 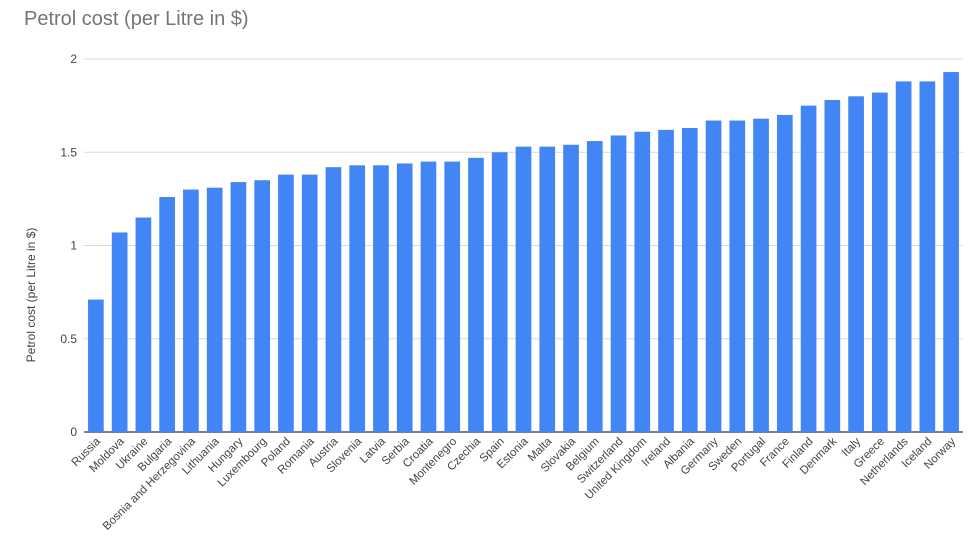 What do you see at coordinates (68, 152) in the screenshot?
I see `y-tick-label: 1.5` at bounding box center [68, 152].